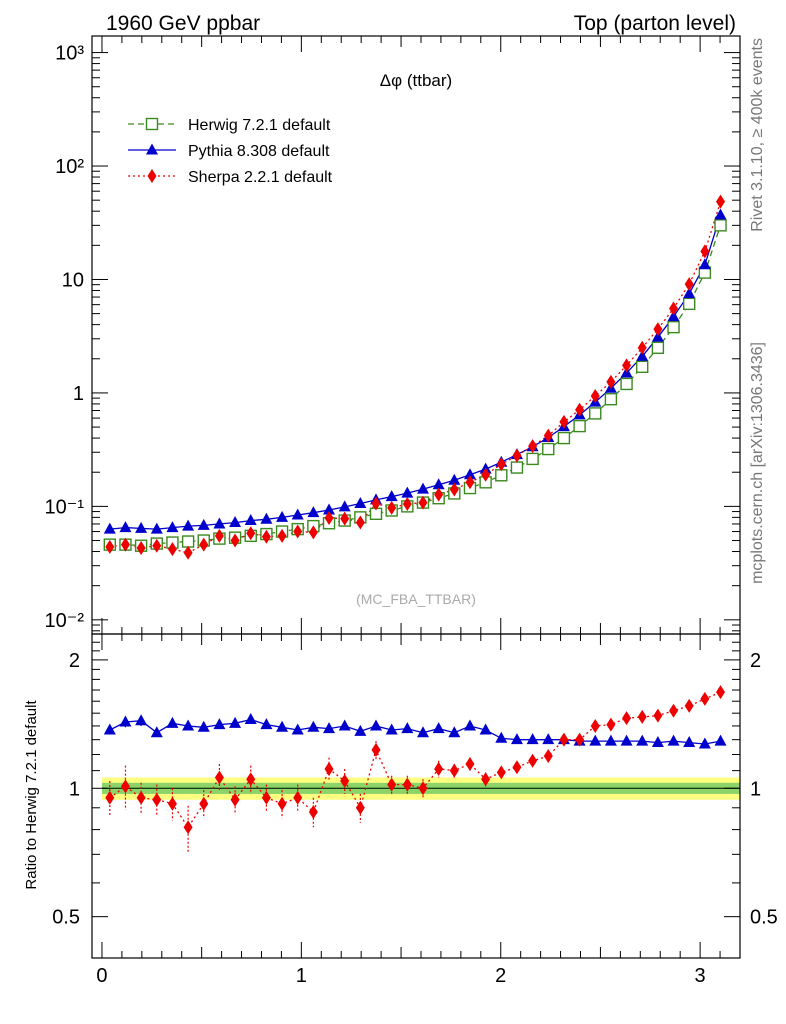  What do you see at coordinates (73, 280) in the screenshot?
I see `main-y-tick-label: 10` at bounding box center [73, 280].